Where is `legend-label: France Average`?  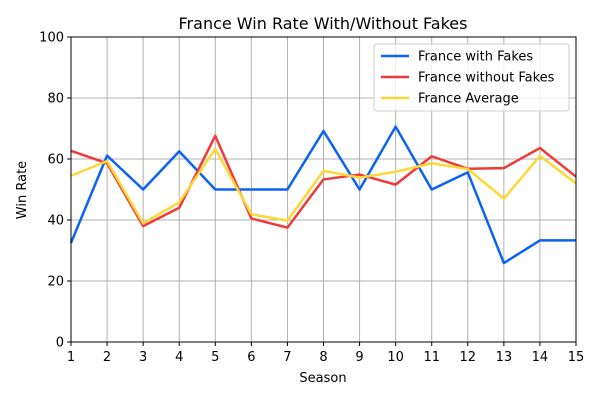
legend-label: France Average is located at coordinates (468, 99).